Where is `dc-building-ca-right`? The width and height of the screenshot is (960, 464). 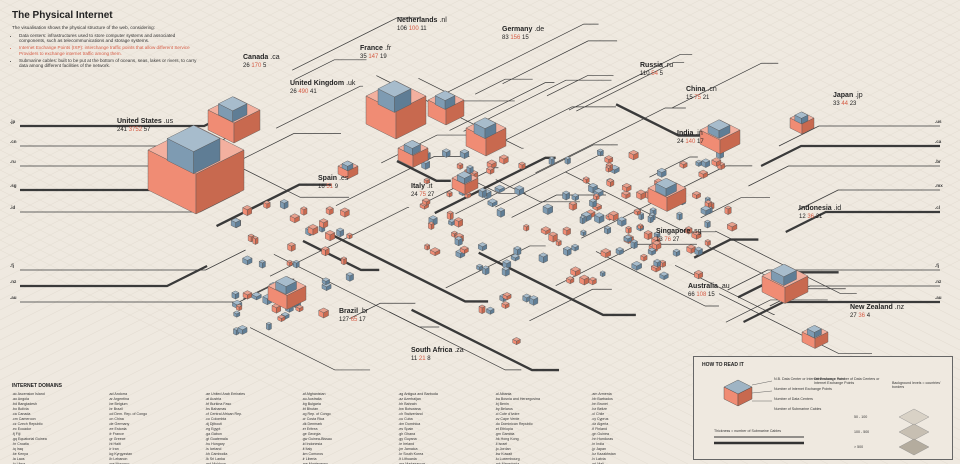 dc-building-ca-right is located at coordinates (247, 126).